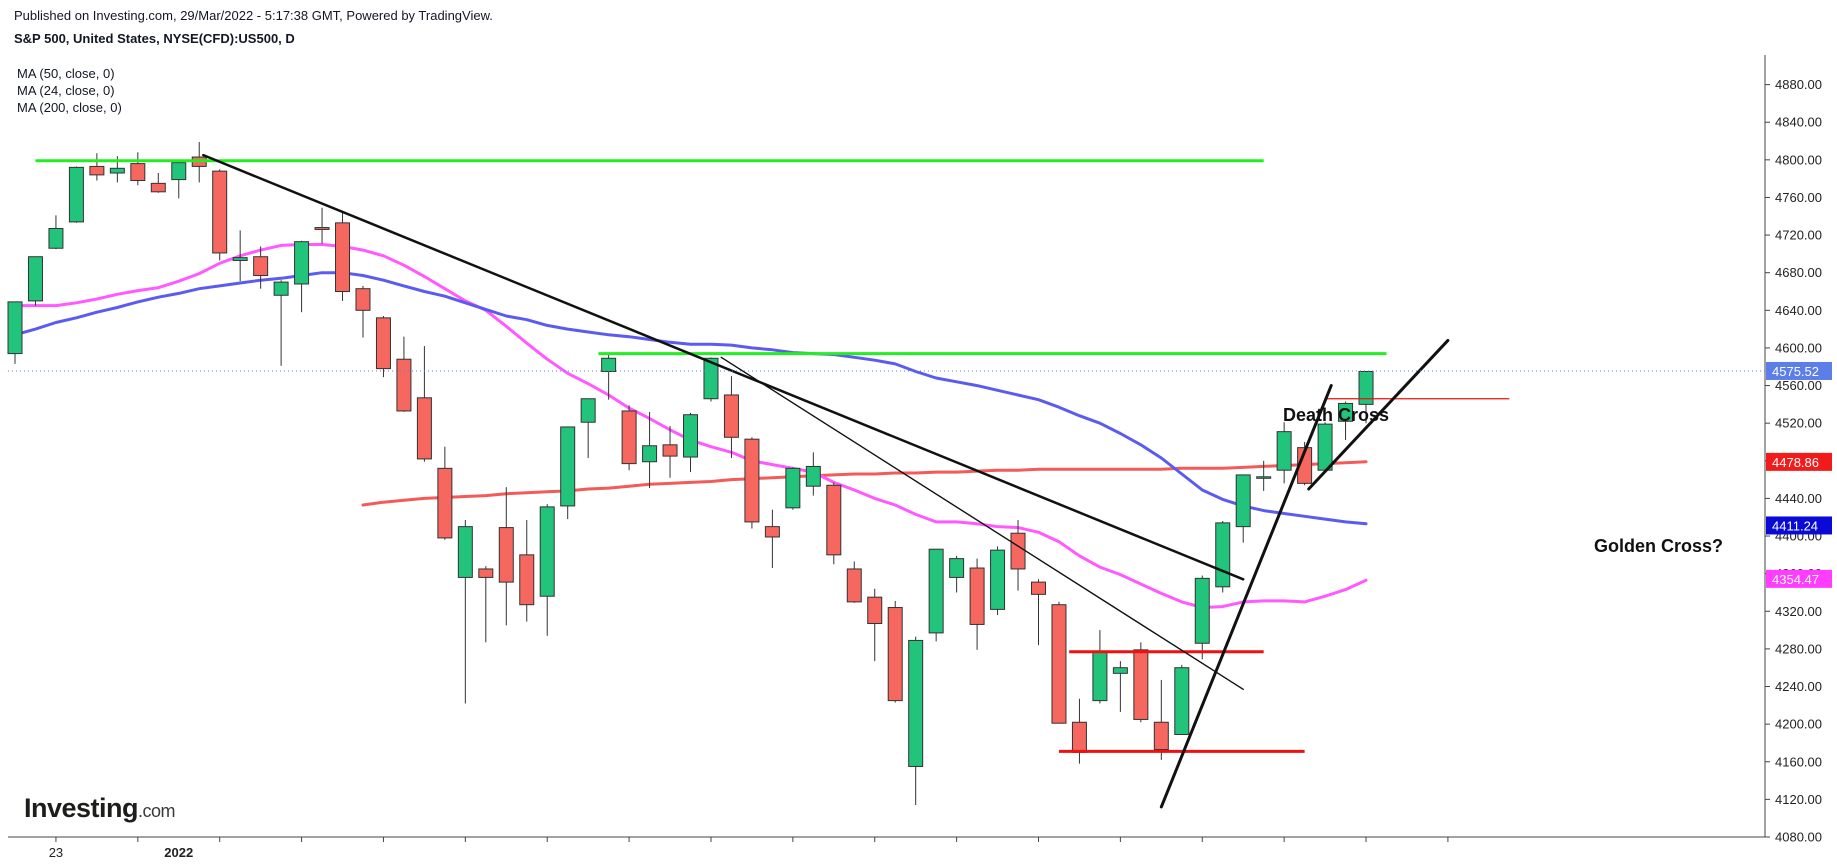 The height and width of the screenshot is (866, 1837). Describe the element at coordinates (1798, 197) in the screenshot. I see `price-tick-label: 4760.00` at that location.